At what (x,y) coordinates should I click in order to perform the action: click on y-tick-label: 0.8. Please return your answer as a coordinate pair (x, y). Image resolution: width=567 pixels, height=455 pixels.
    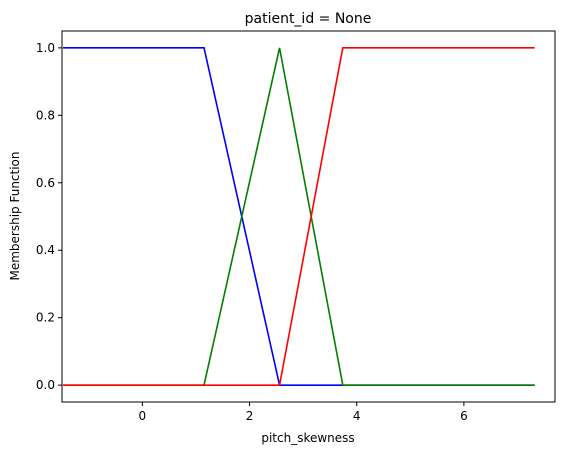
    Looking at the image, I should click on (45, 115).